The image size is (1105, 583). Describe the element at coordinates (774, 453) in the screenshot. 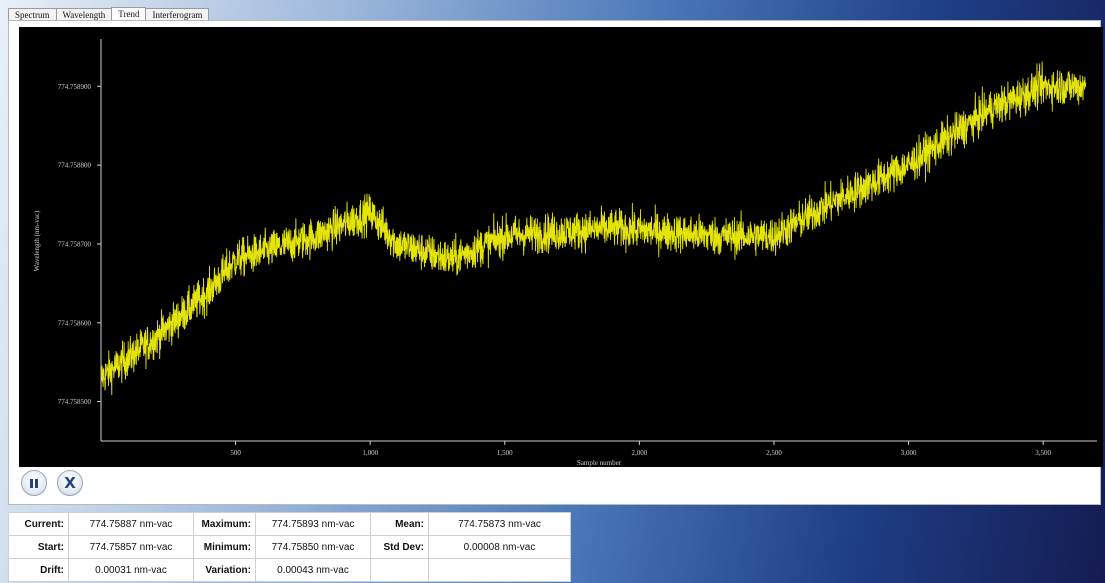

I see `x-tick-label: 2,500` at that location.